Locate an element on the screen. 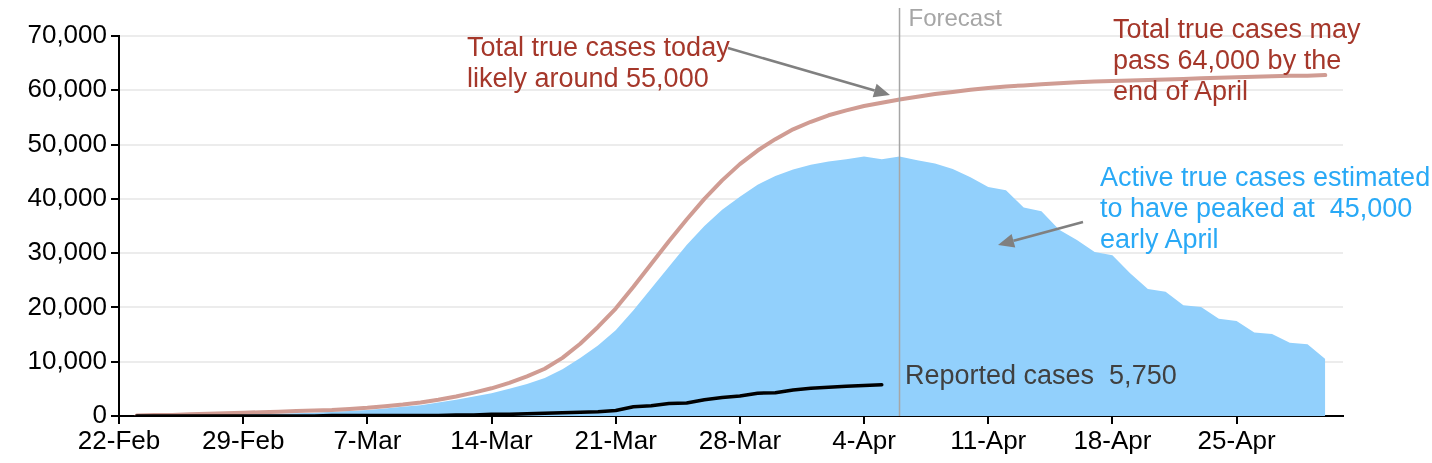 Image resolution: width=1432 pixels, height=463 pixels. y-tick-label: 10,000 is located at coordinates (67, 359).